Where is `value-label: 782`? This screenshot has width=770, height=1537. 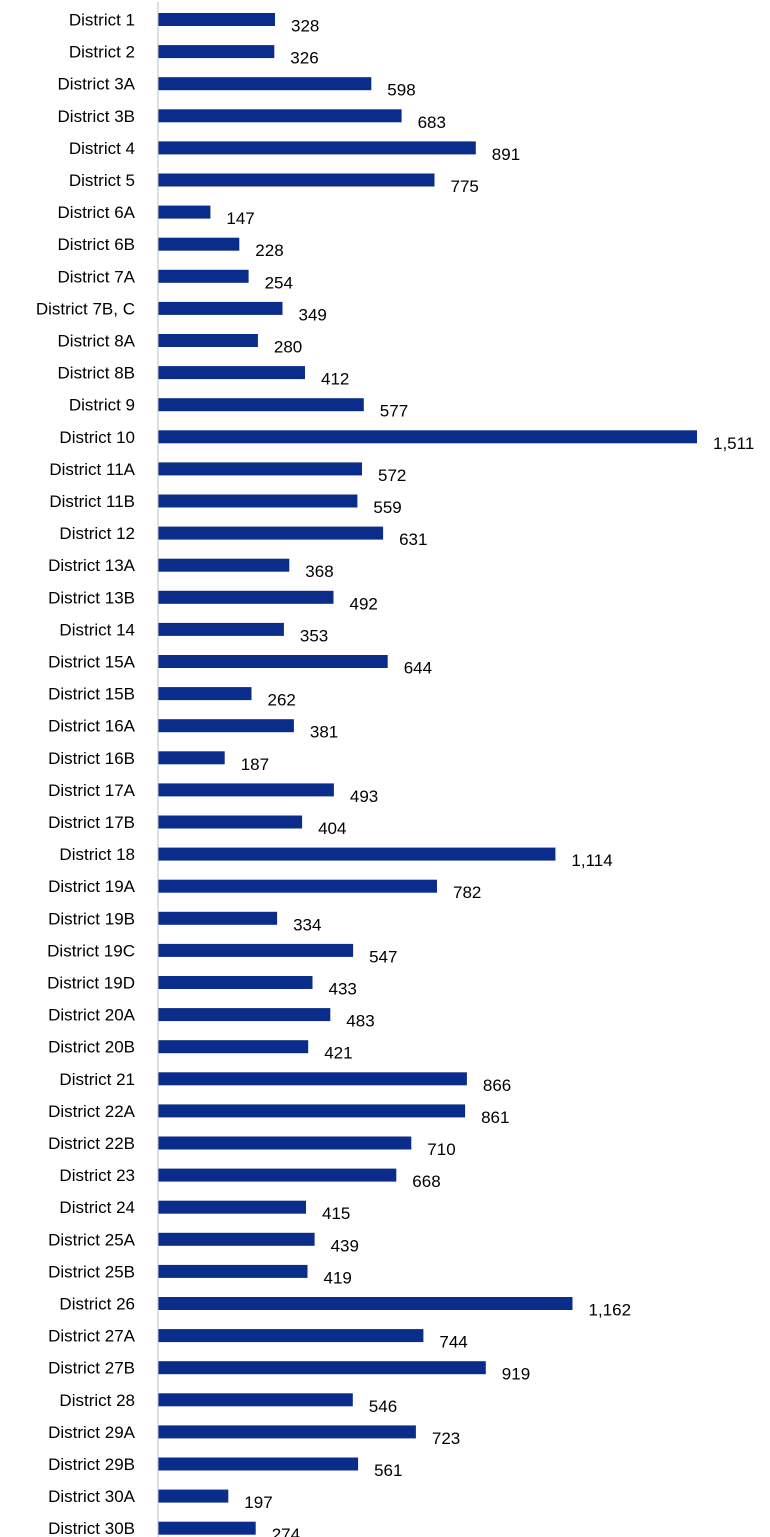
value-label: 782 is located at coordinates (467, 892).